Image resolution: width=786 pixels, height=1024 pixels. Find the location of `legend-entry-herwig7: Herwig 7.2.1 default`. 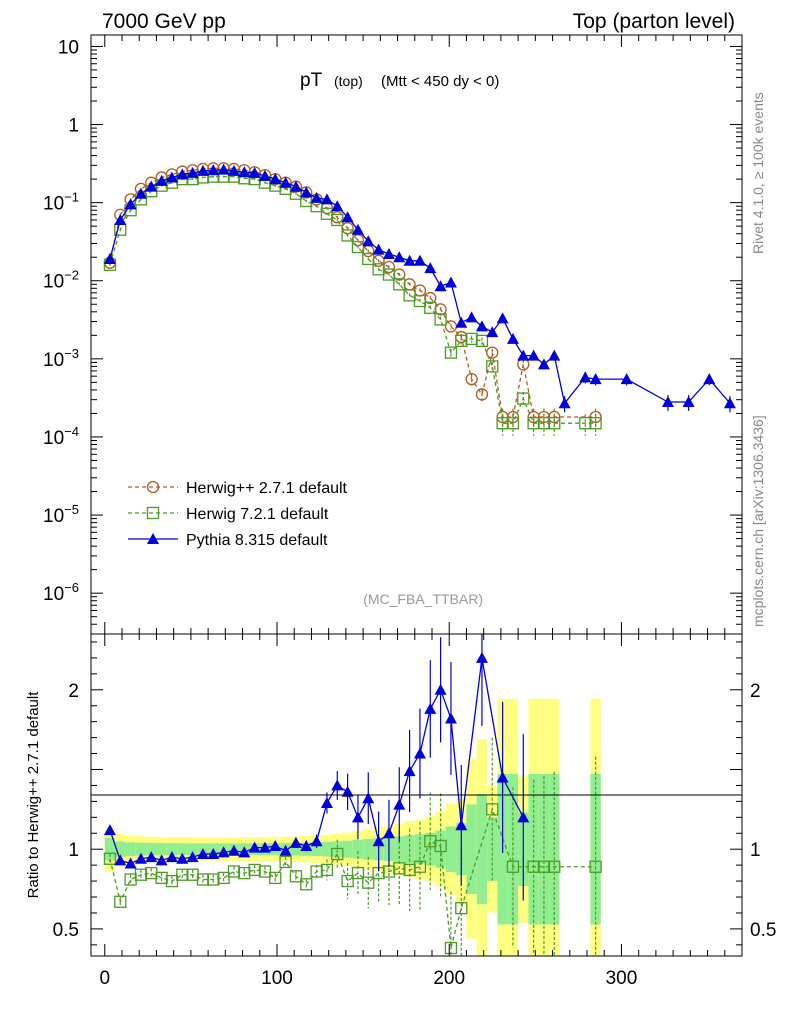

legend-entry-herwig7: Herwig 7.2.1 default is located at coordinates (228, 514).